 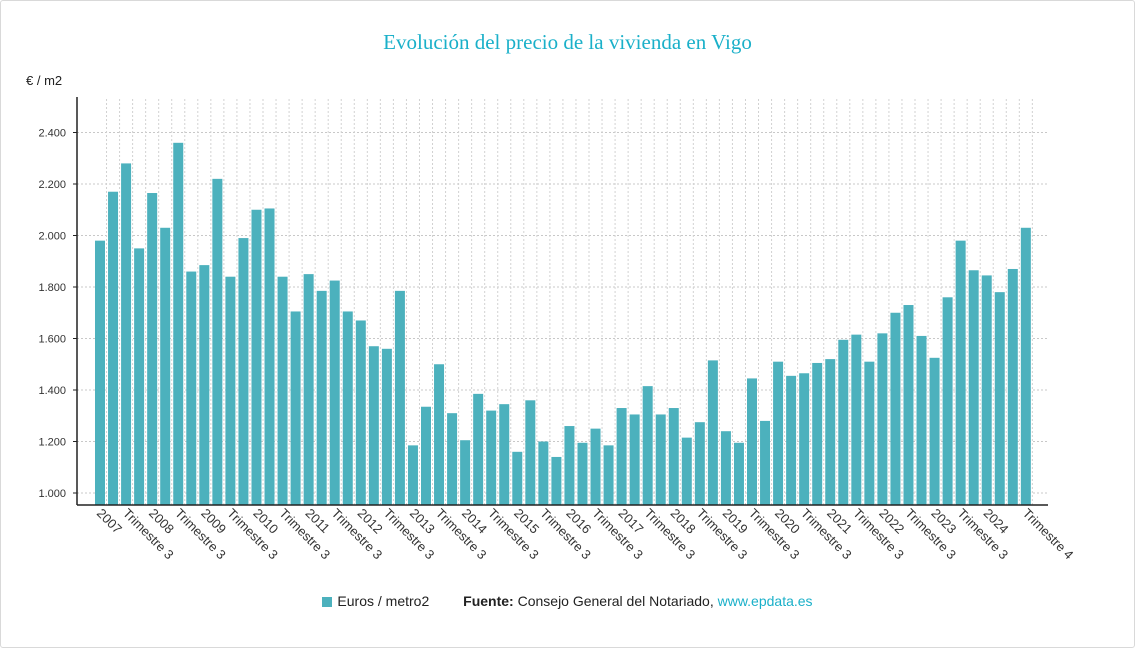 I want to click on y-tick-label: 1.800, so click(x=52, y=288).